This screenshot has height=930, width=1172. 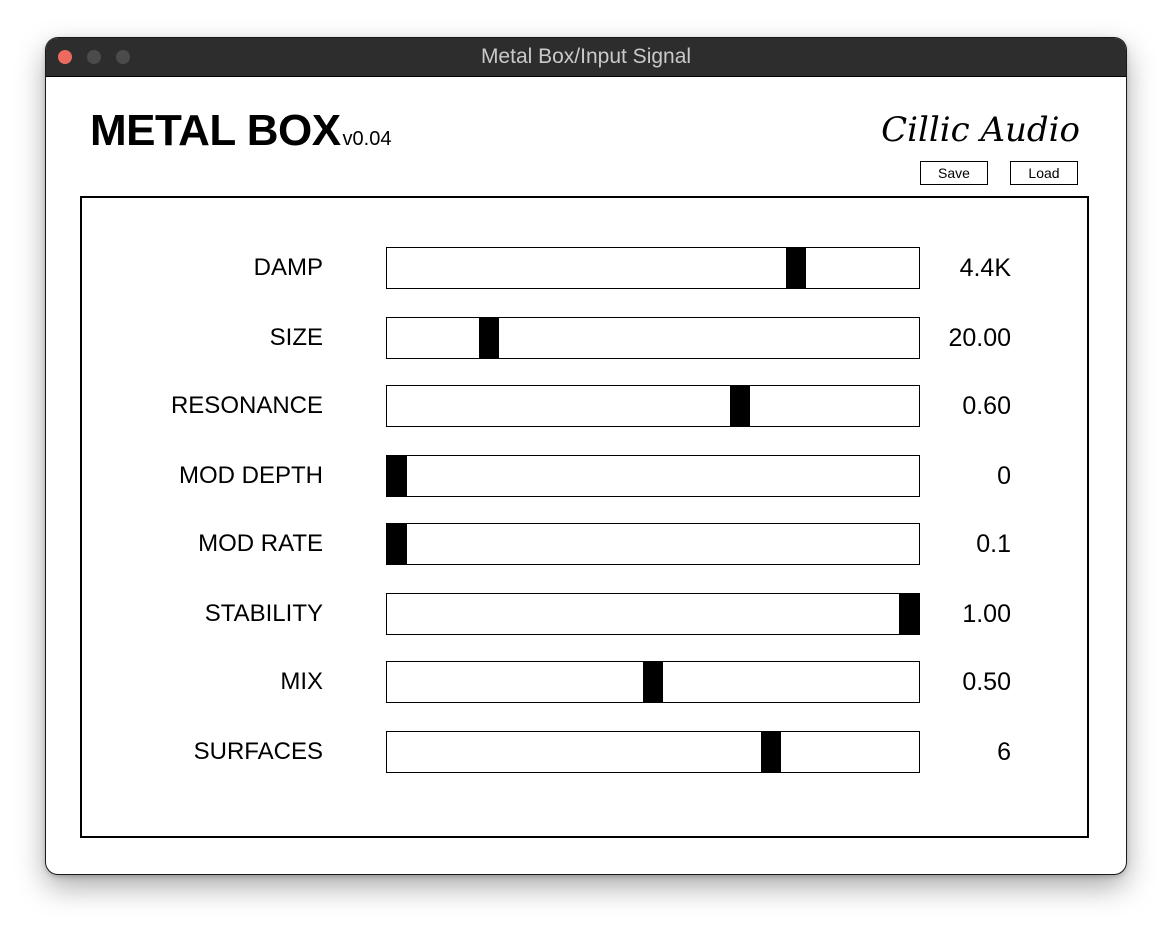 I want to click on product-version: v0.04, so click(x=367, y=139).